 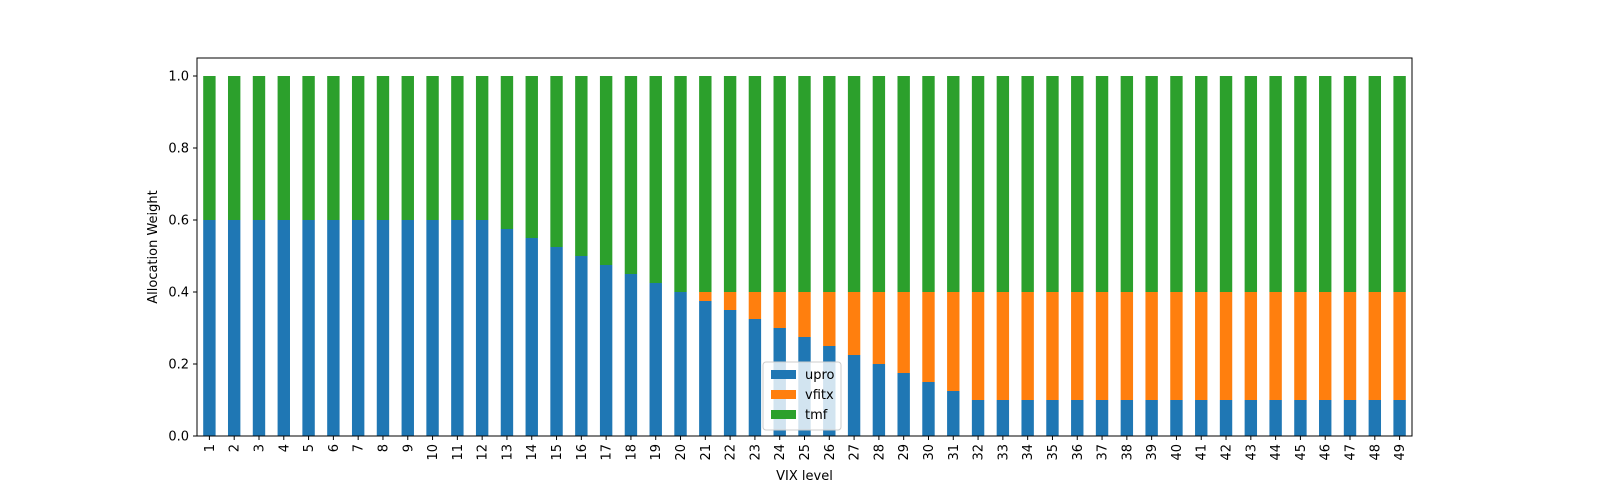 I want to click on x-tick-label: 34, so click(x=1028, y=452).